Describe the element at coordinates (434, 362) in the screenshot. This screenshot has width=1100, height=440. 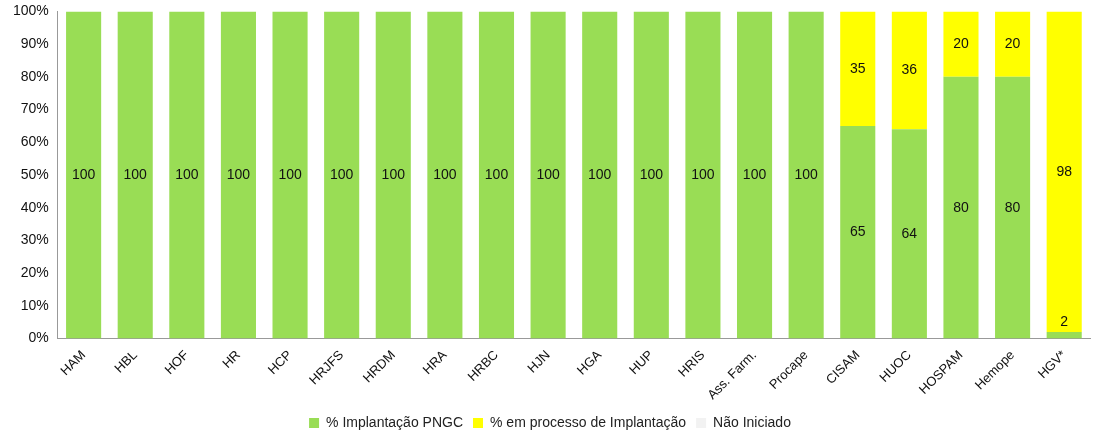
I see `x-tick-label: HRA` at that location.